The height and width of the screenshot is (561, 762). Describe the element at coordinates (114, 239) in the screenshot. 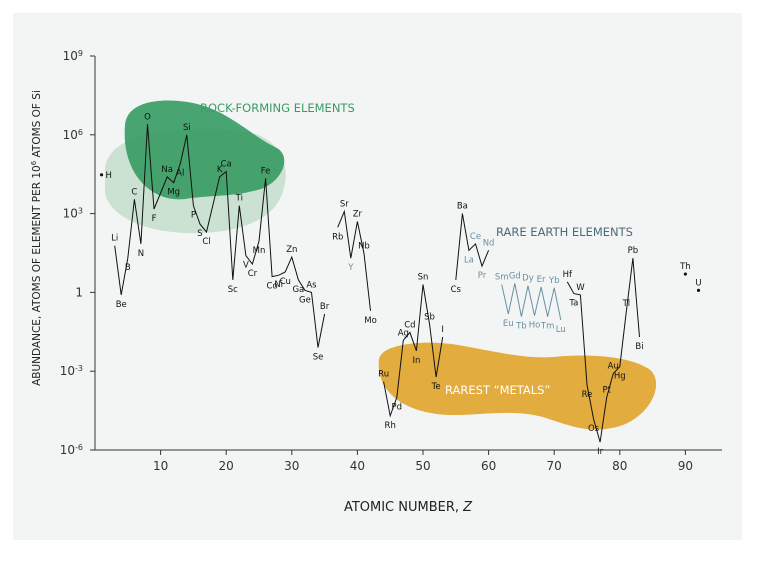

I see `element-label-li: Li` at that location.